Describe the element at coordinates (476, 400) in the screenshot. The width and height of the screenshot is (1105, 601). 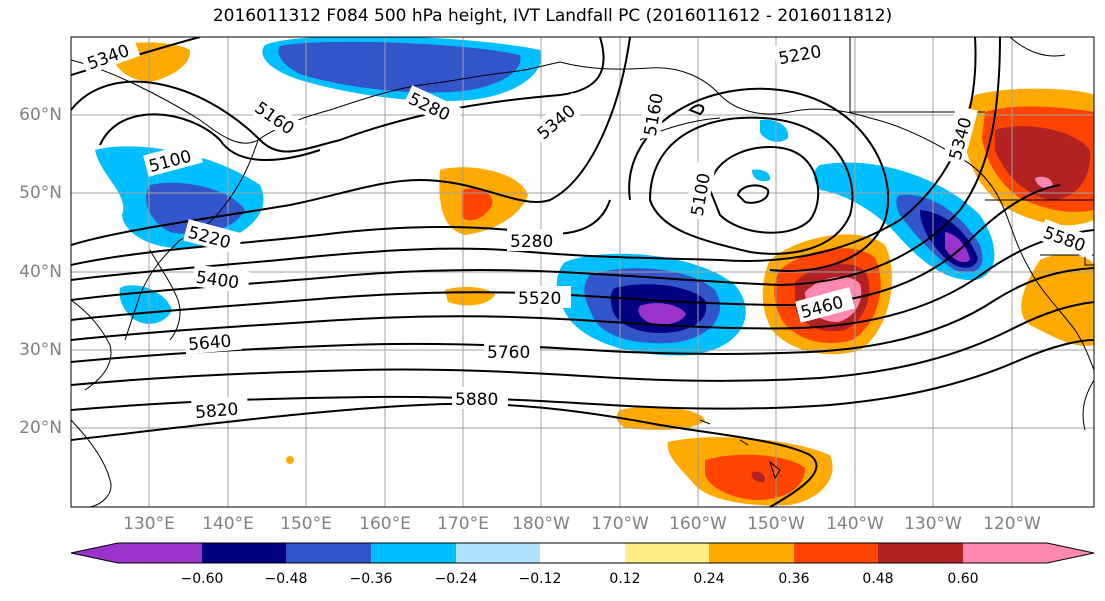
I see `contour-label: 5880` at that location.